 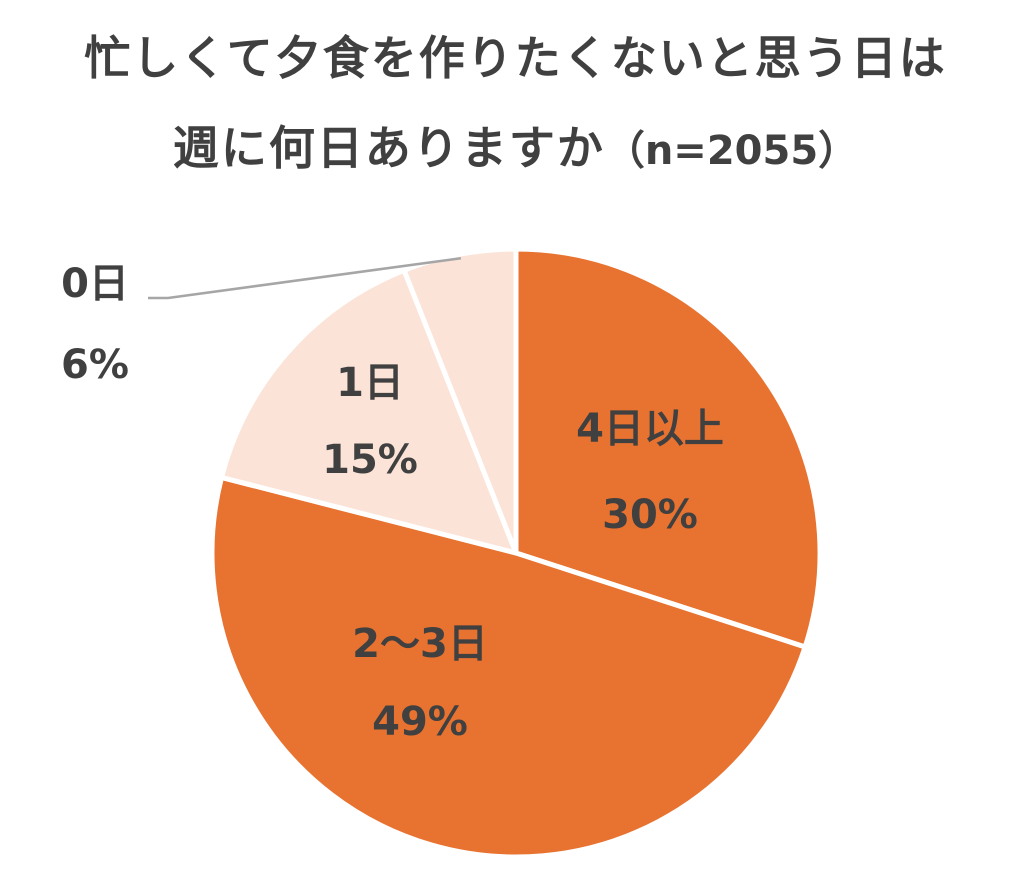 I want to click on leader-line, so click(x=305, y=278).